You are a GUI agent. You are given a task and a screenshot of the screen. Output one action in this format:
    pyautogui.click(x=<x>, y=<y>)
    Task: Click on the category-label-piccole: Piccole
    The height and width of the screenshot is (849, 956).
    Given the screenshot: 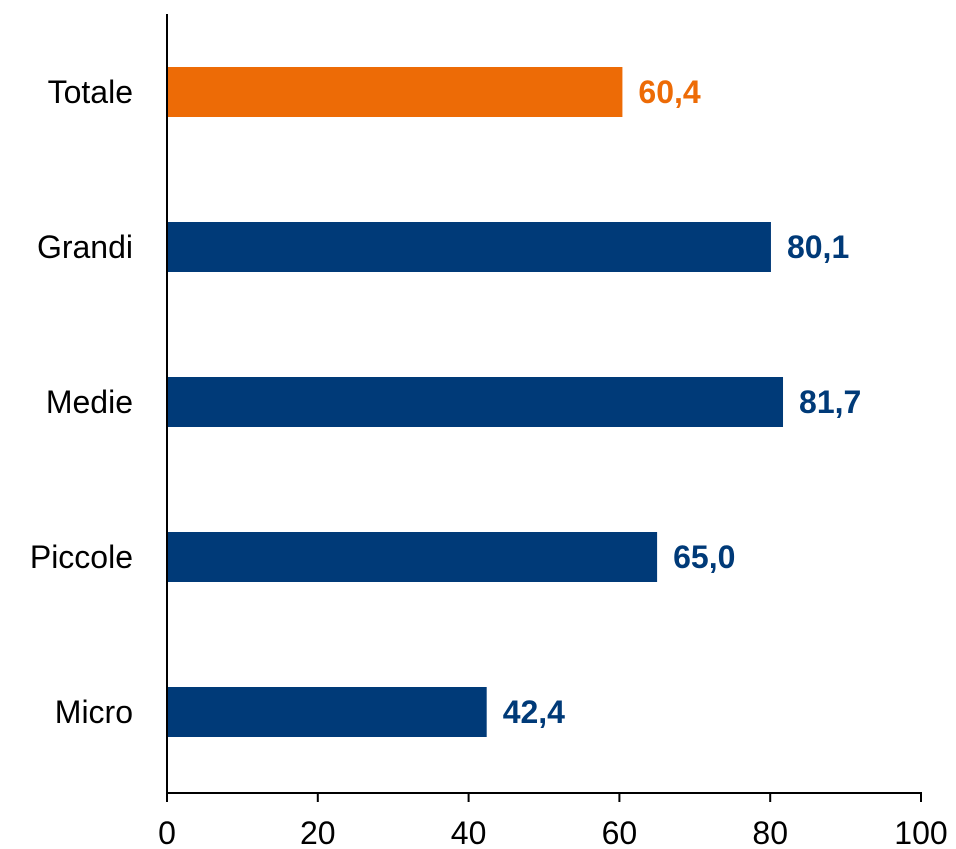 What is the action you would take?
    pyautogui.click(x=81, y=557)
    